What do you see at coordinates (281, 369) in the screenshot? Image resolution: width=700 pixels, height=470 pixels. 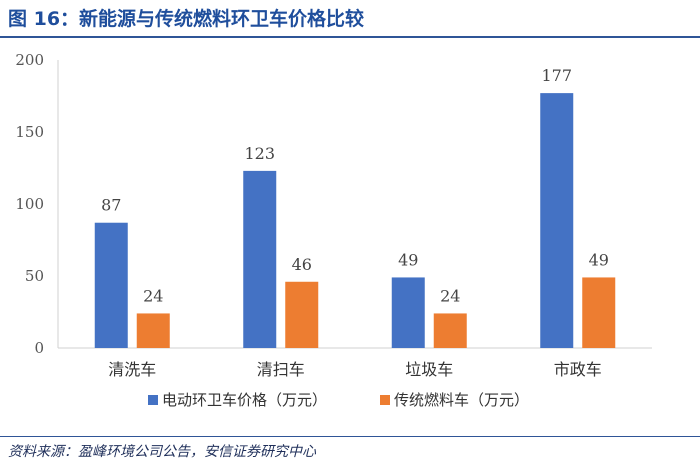 I see `x-tick-label: 清扫车` at bounding box center [281, 369].